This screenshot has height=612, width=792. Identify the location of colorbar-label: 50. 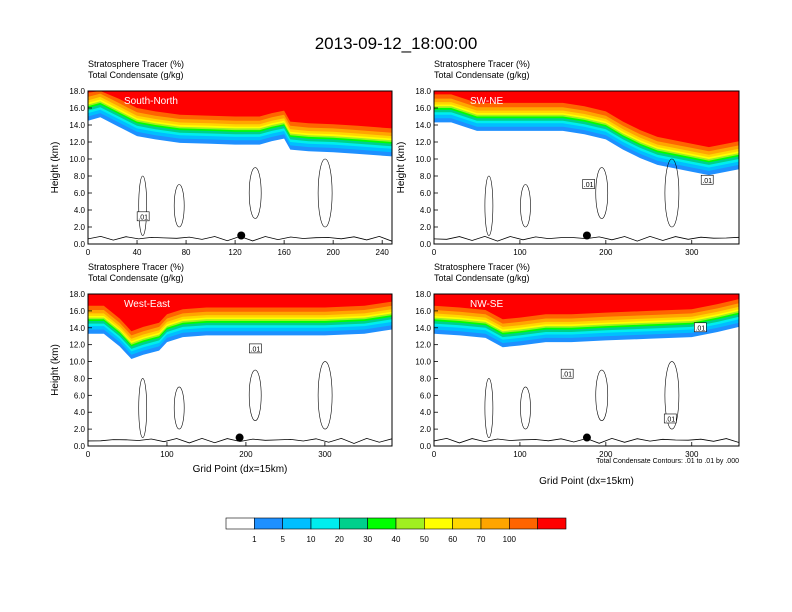
(424, 539).